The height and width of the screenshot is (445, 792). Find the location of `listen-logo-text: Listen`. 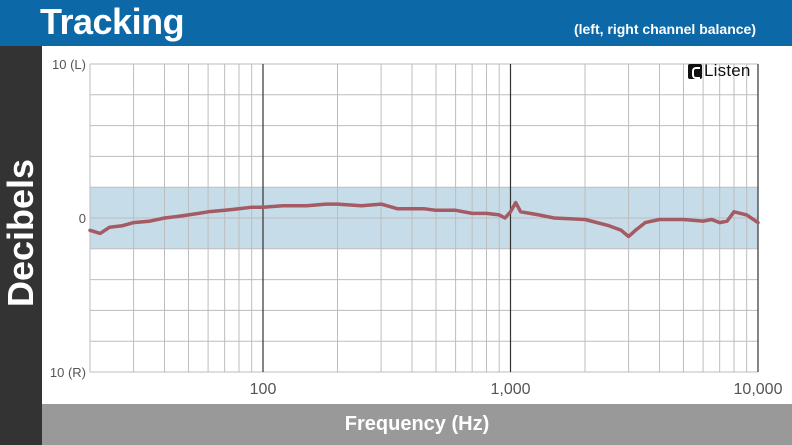

listen-logo-text: Listen is located at coordinates (727, 70).